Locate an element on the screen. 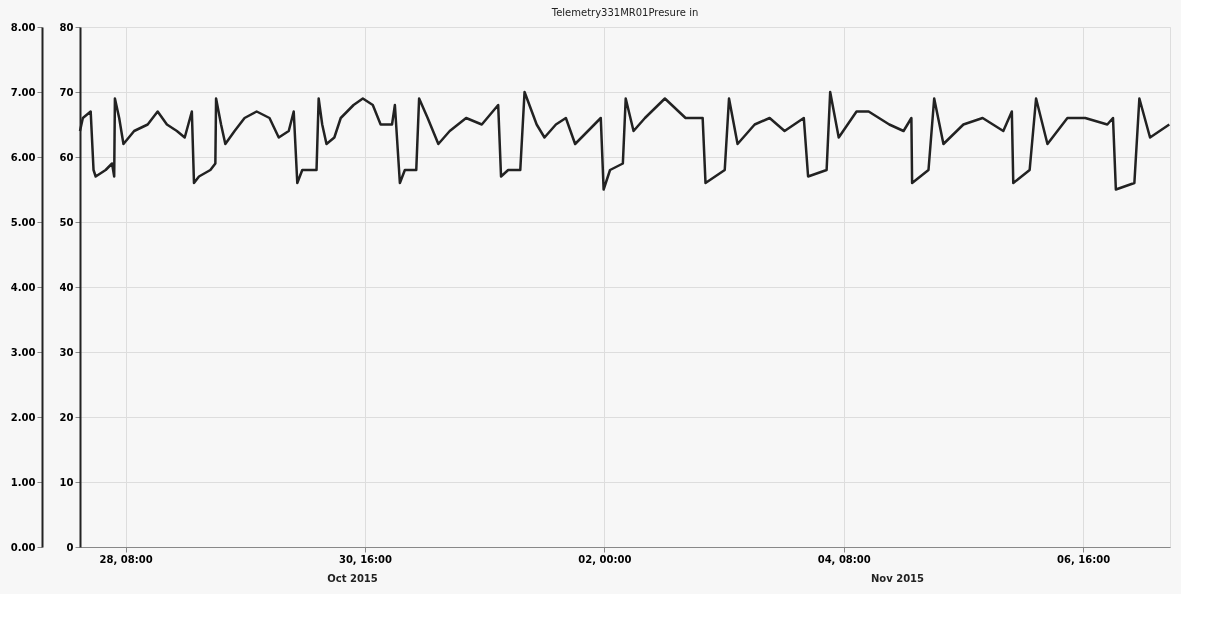 The height and width of the screenshot is (636, 1207). chart-title: Telemetry331MR01Presure in is located at coordinates (624, 12).